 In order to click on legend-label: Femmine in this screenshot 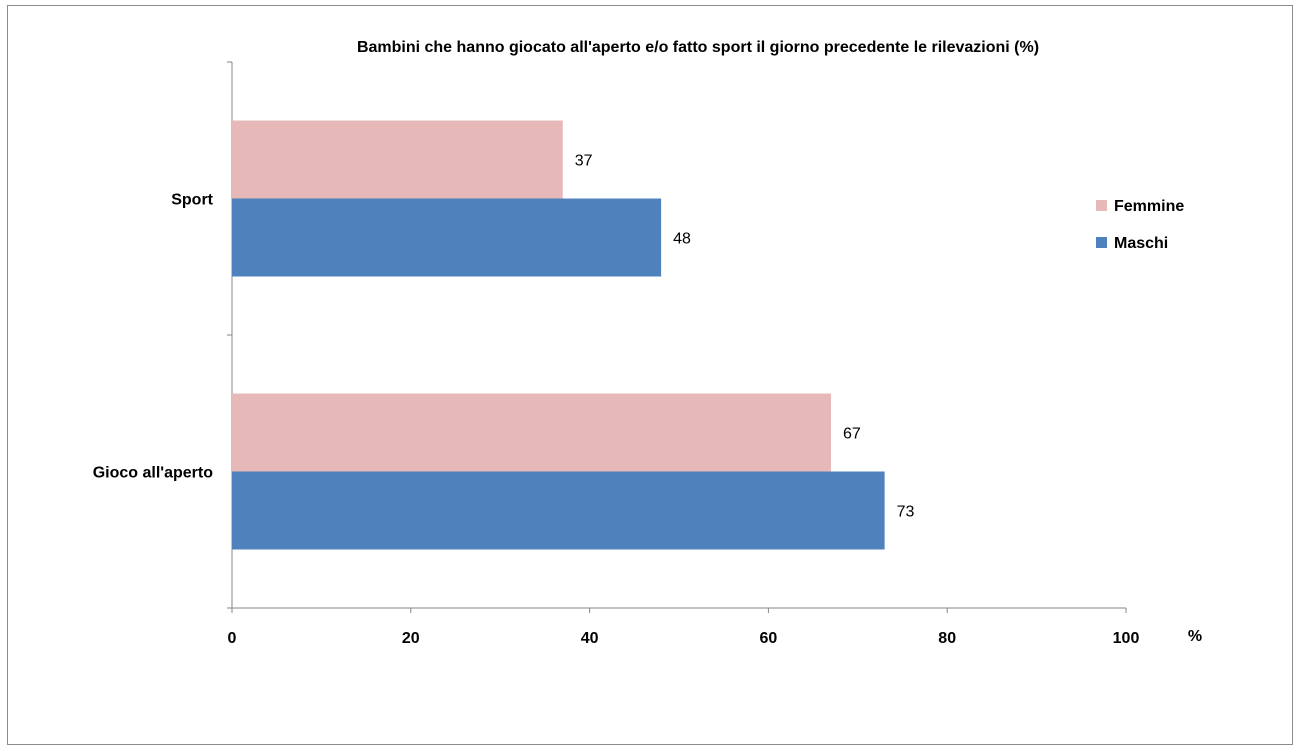, I will do `click(1149, 206)`.